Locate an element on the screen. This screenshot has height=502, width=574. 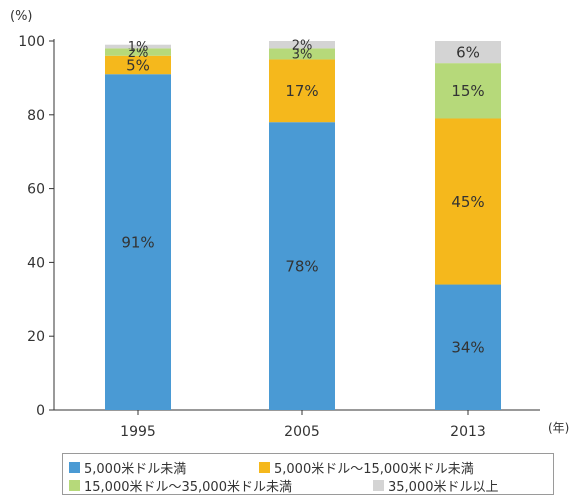
data-label-2013-series-3: 6% is located at coordinates (468, 52).